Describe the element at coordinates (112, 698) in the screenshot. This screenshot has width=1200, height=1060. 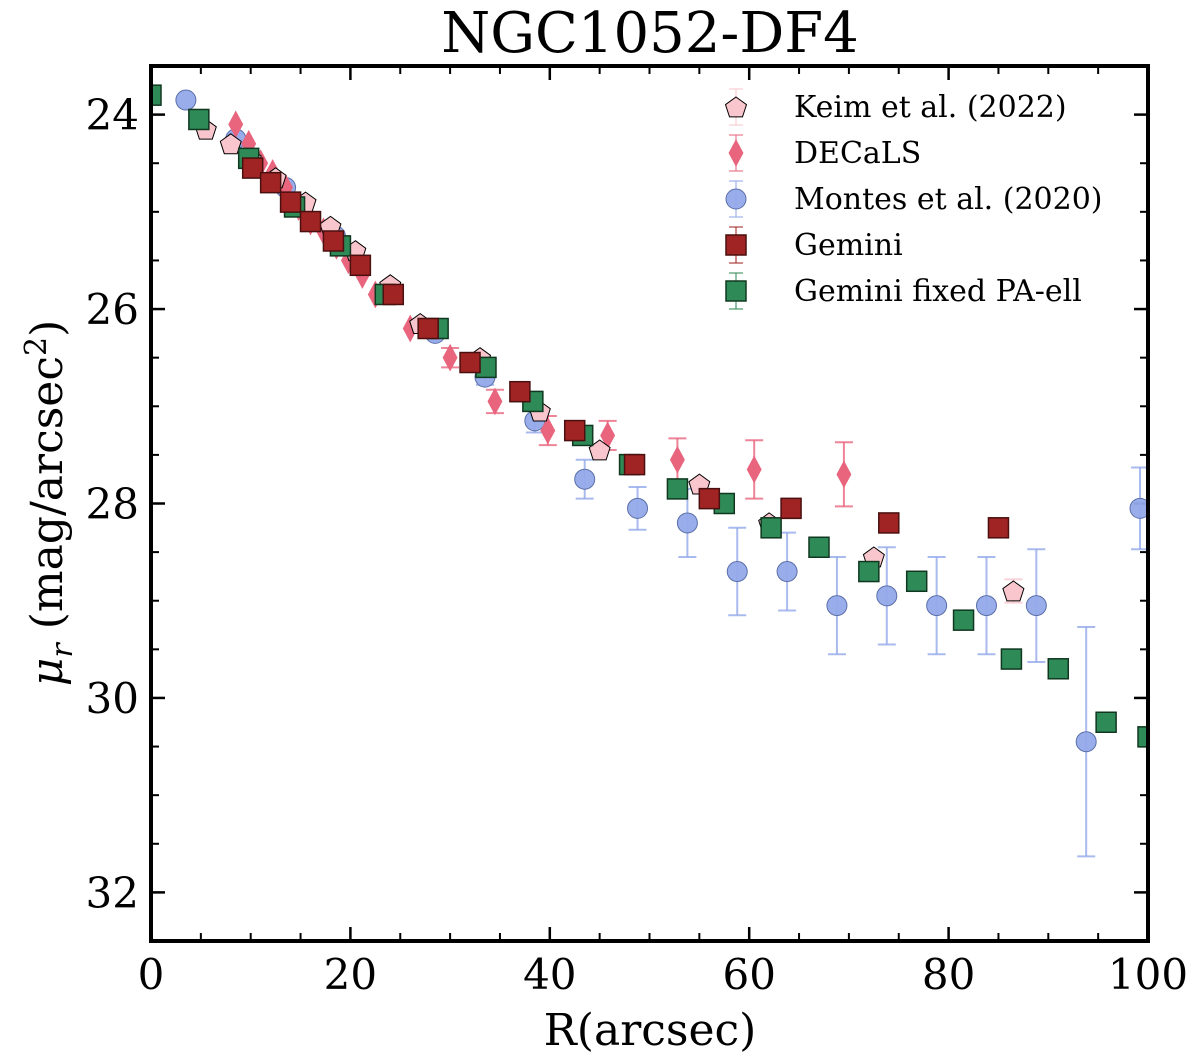
I see `y-tick-label: 30` at that location.